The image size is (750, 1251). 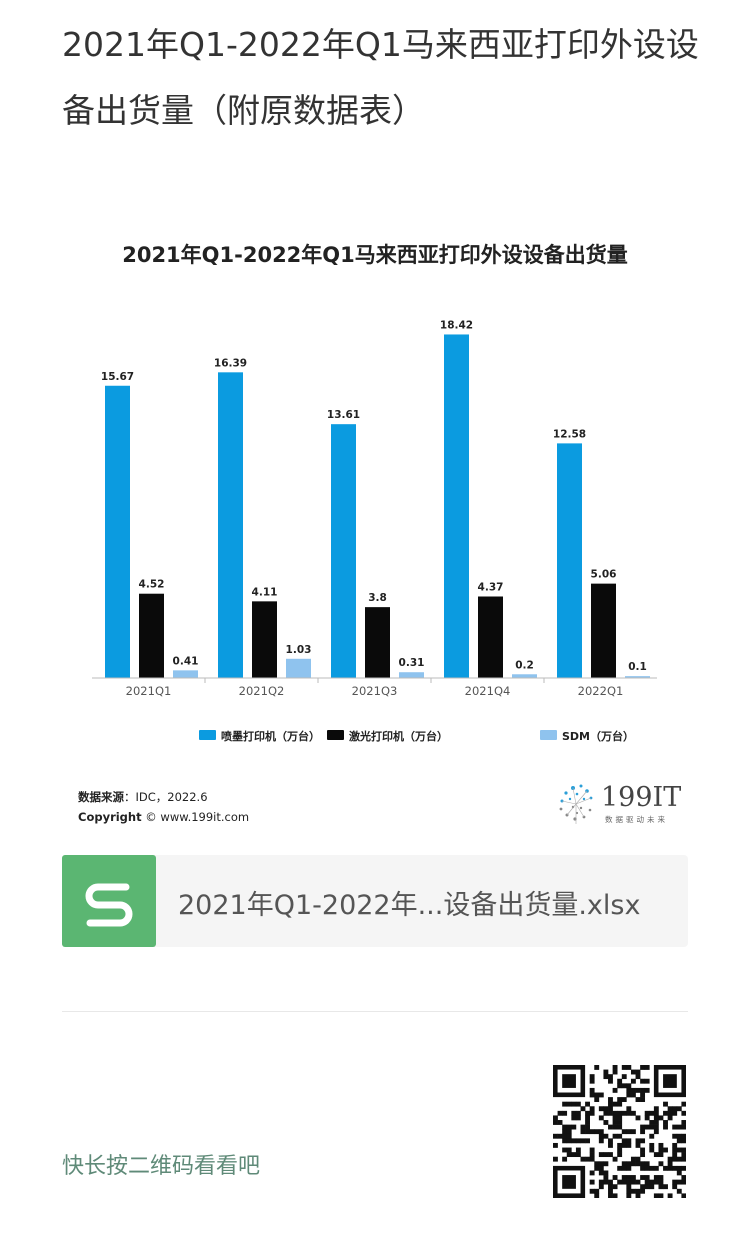 What do you see at coordinates (117, 377) in the screenshot?
I see `value-label: 15.67` at bounding box center [117, 377].